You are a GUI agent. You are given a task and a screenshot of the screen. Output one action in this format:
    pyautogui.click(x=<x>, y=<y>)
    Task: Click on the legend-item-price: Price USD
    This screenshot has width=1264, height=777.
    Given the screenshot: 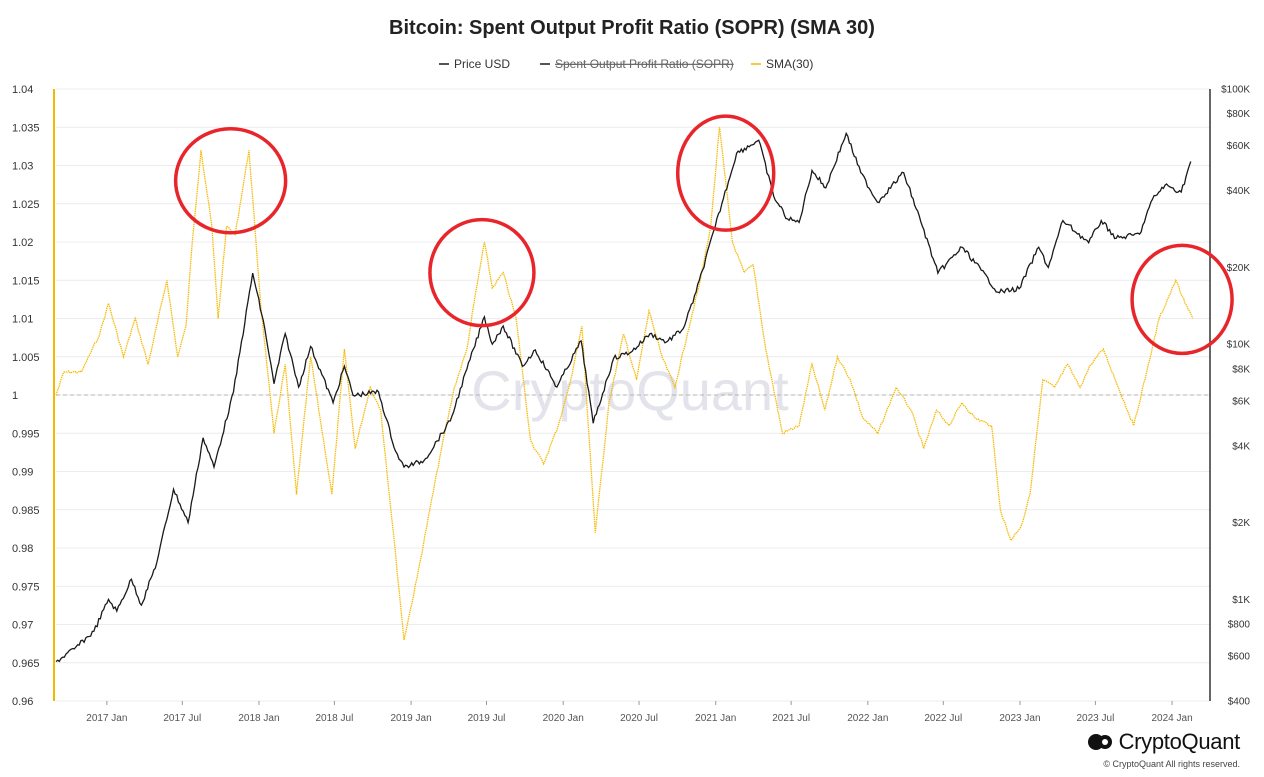 What is the action you would take?
    pyautogui.click(x=482, y=64)
    